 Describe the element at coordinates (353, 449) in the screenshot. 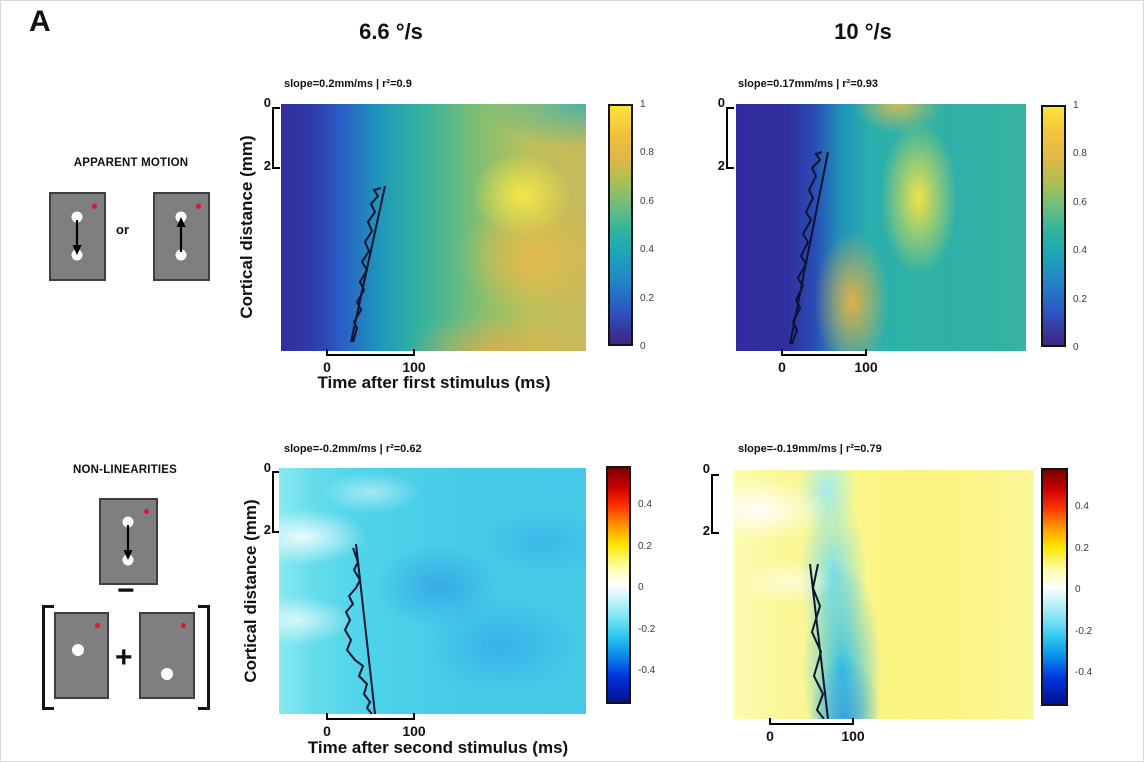

I see `plot-title-bottom-left: slope=-0.2mm/ms | r²=0.62` at that location.